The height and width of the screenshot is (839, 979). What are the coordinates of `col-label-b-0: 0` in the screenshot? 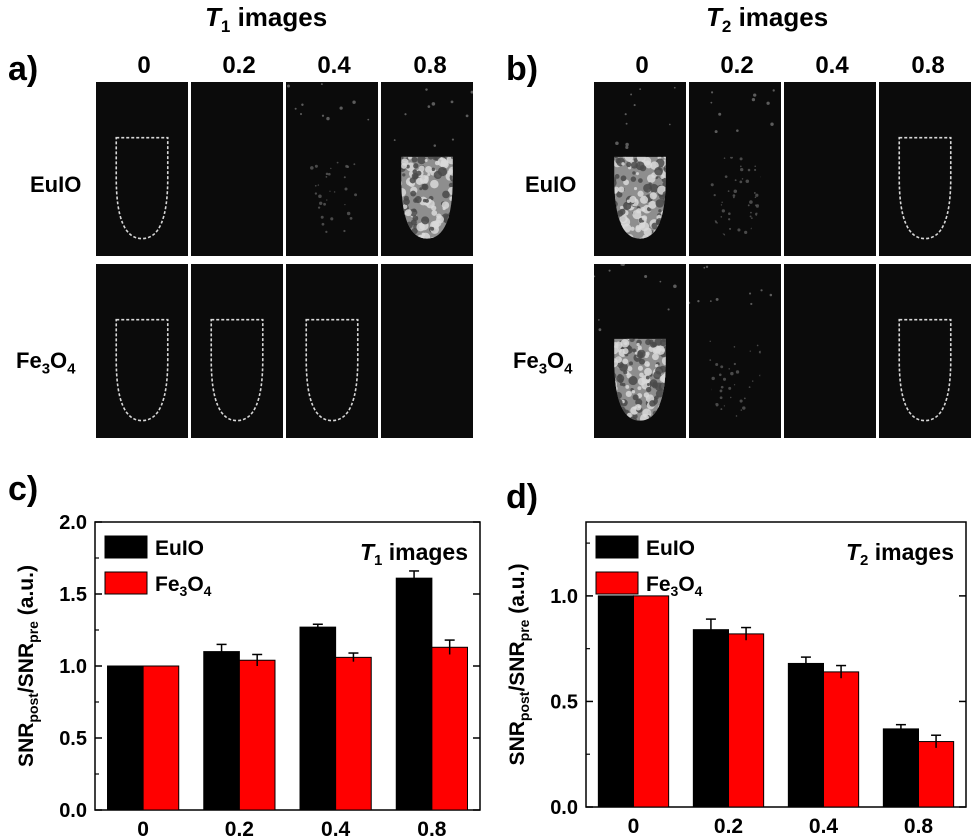 It's located at (642, 65).